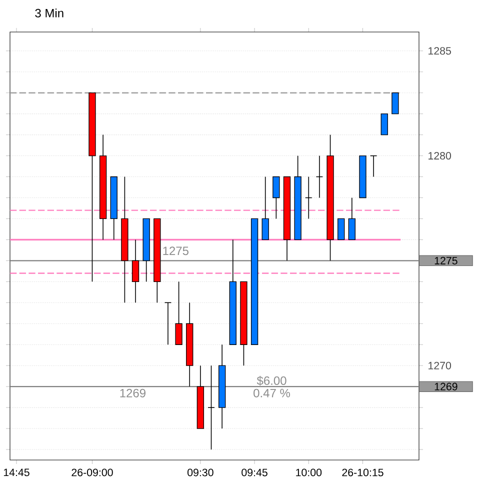  What do you see at coordinates (363, 472) in the screenshot?
I see `x-tick-label: 26-10:15` at bounding box center [363, 472].